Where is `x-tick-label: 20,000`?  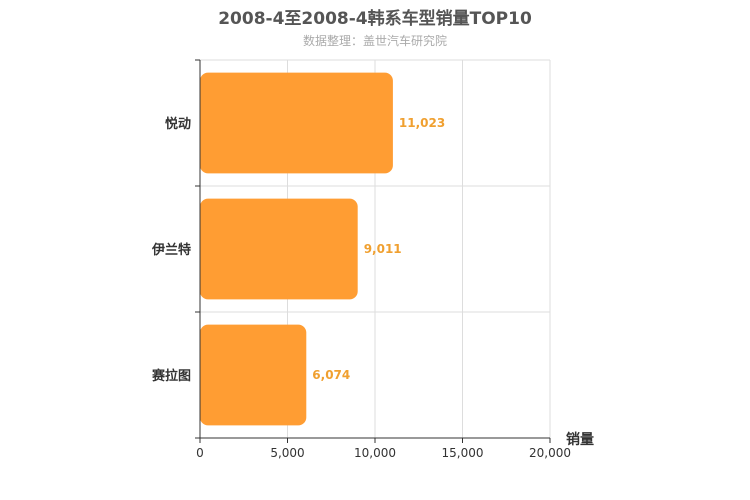
x-tick-label: 20,000 is located at coordinates (550, 453).